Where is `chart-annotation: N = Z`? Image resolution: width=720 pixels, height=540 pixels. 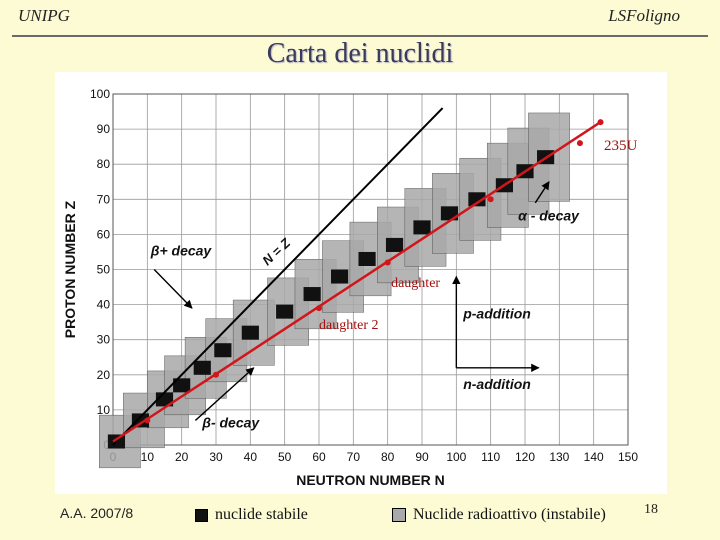 chart-annotation: N = Z is located at coordinates (276, 252).